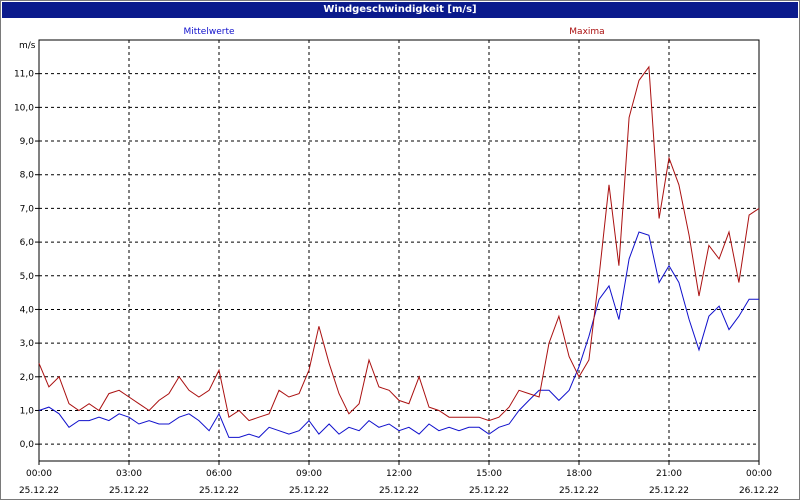 This screenshot has width=800, height=500. What do you see at coordinates (400, 10) in the screenshot?
I see `window-title: Windgeschwindigkeit [m/s]` at bounding box center [400, 10].